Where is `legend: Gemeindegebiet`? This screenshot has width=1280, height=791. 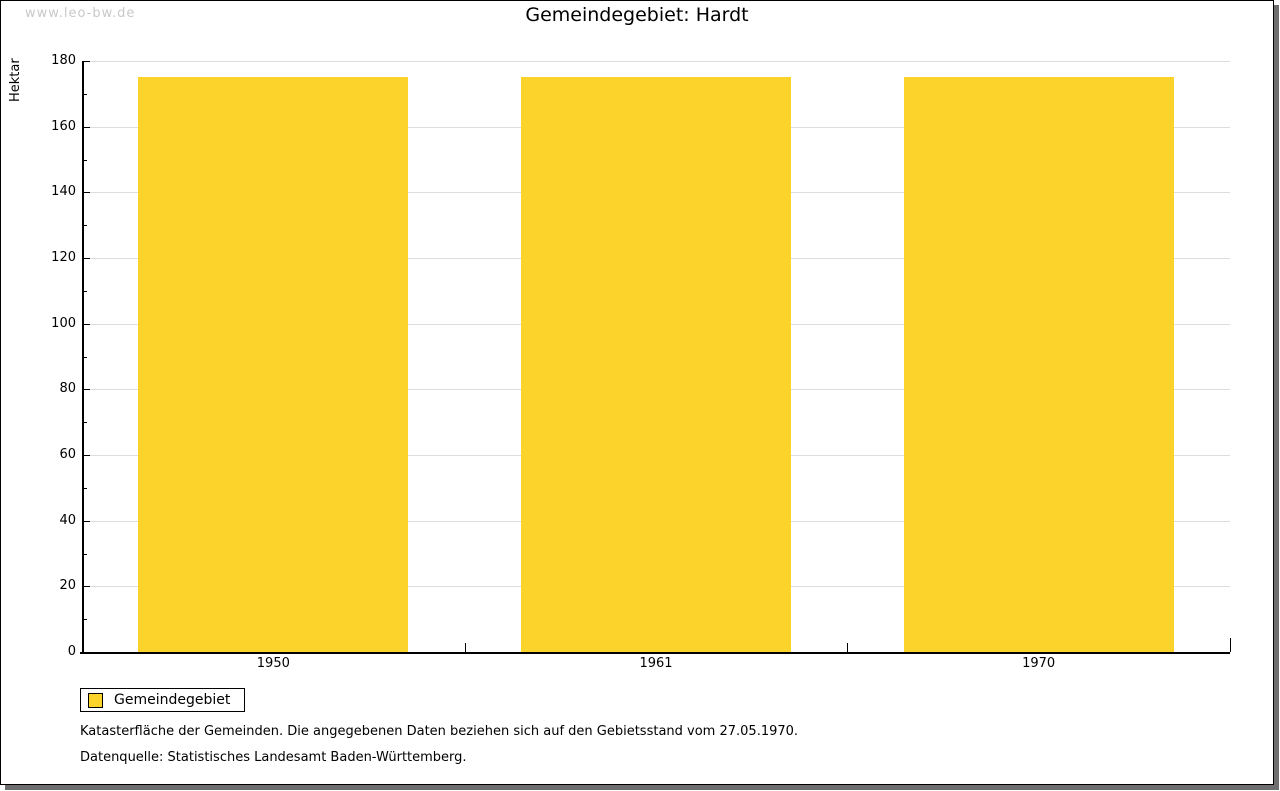
legend: Gemeindegebiet is located at coordinates (163, 700).